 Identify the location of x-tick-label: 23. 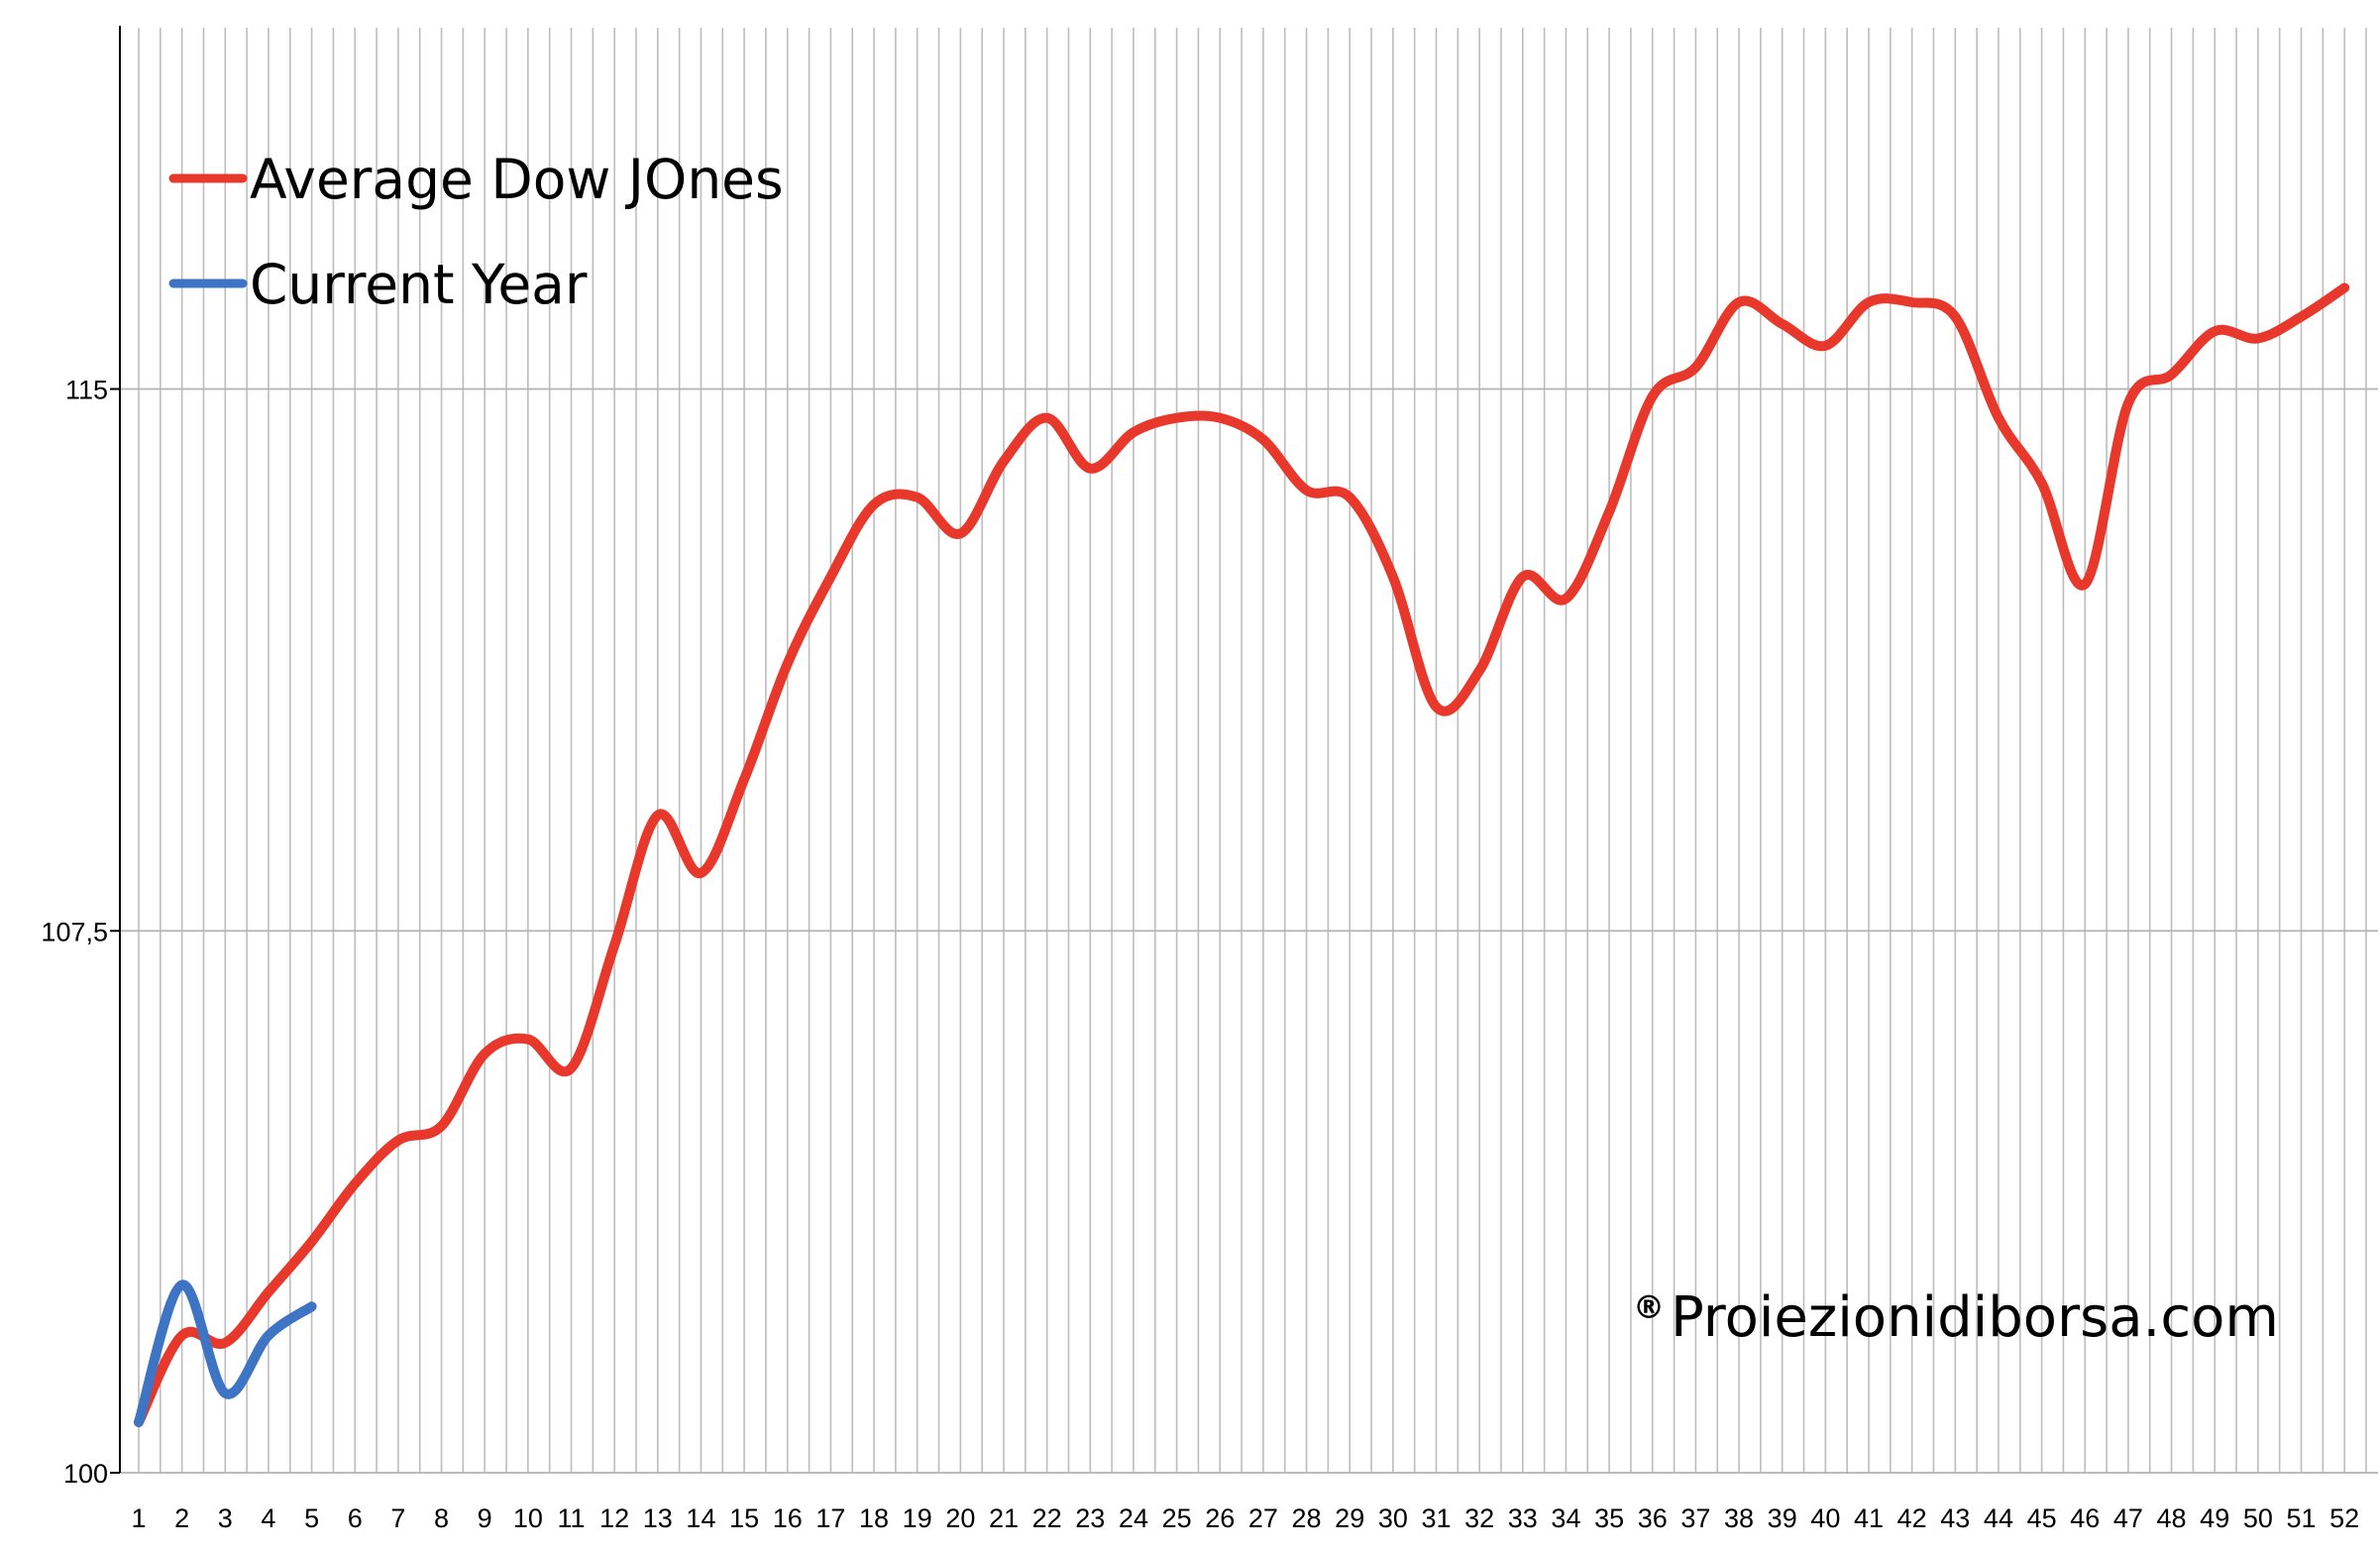
(1090, 1518).